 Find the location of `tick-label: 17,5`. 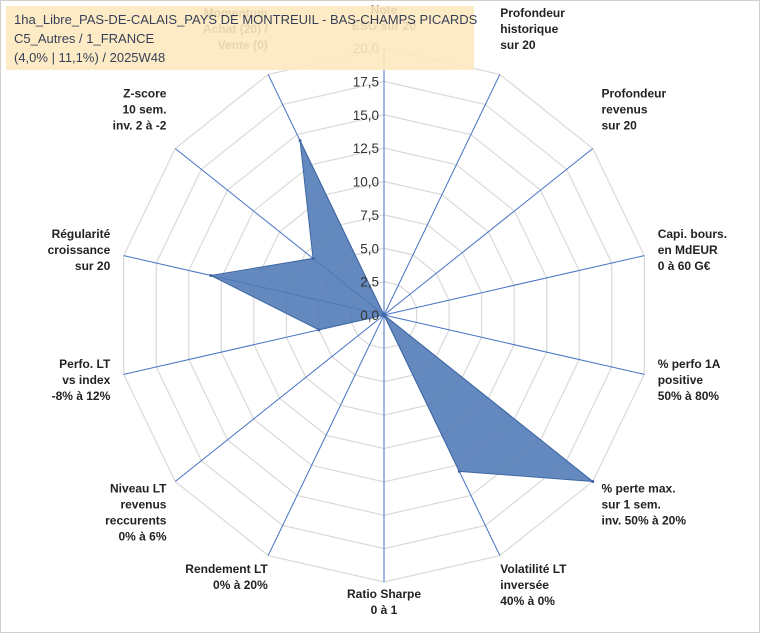

tick-label: 17,5 is located at coordinates (366, 81).